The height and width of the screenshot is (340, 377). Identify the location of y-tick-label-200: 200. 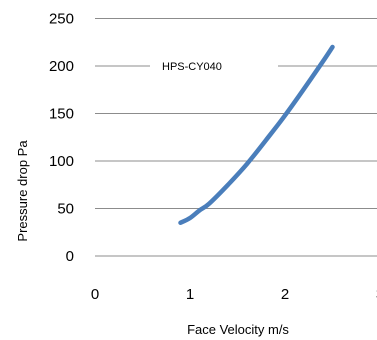
(61, 66).